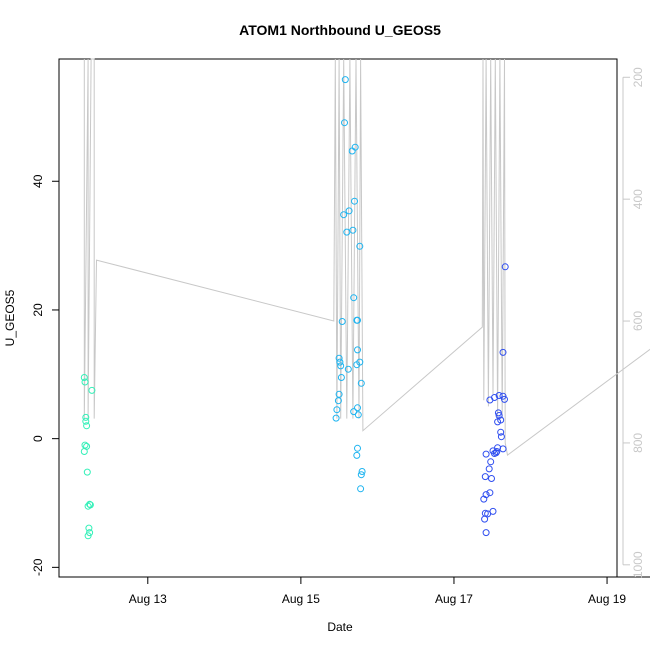  I want to click on y-tick-label: 20, so click(38, 310).